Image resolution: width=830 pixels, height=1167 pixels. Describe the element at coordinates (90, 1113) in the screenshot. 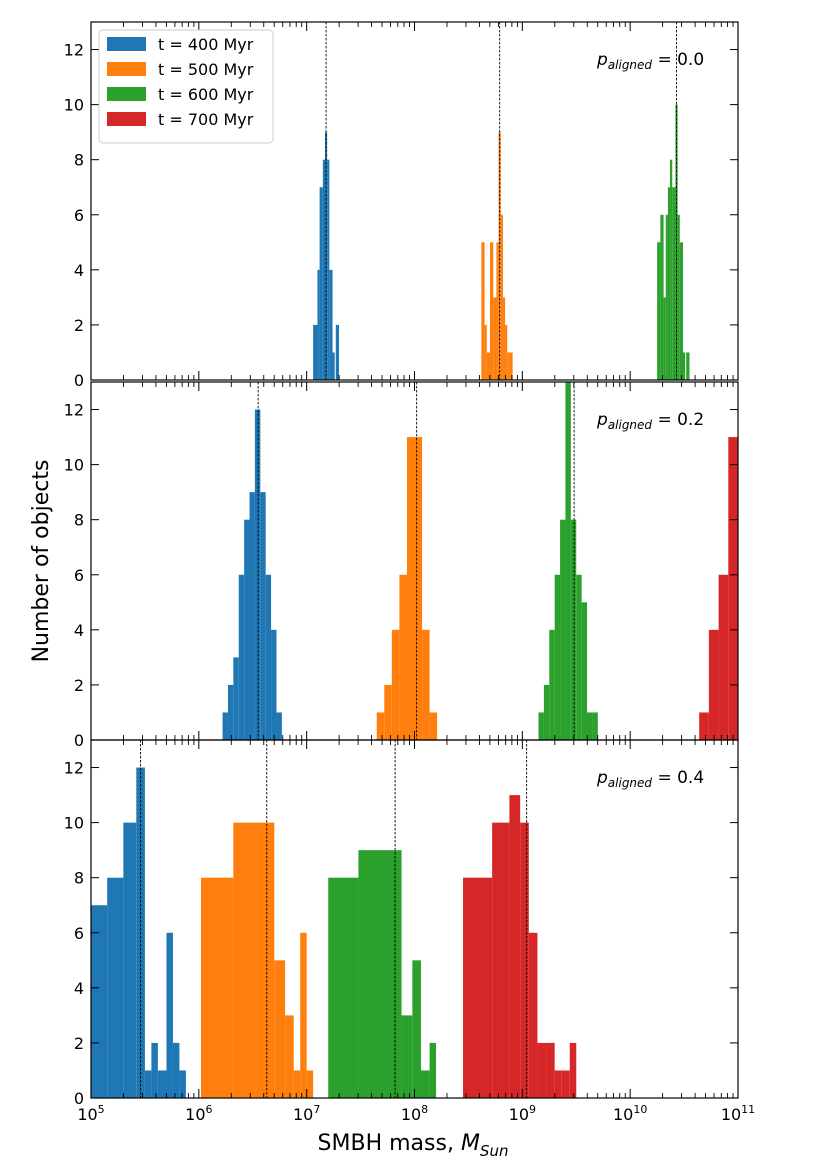

I see `x-tick-label: 10⁵` at that location.